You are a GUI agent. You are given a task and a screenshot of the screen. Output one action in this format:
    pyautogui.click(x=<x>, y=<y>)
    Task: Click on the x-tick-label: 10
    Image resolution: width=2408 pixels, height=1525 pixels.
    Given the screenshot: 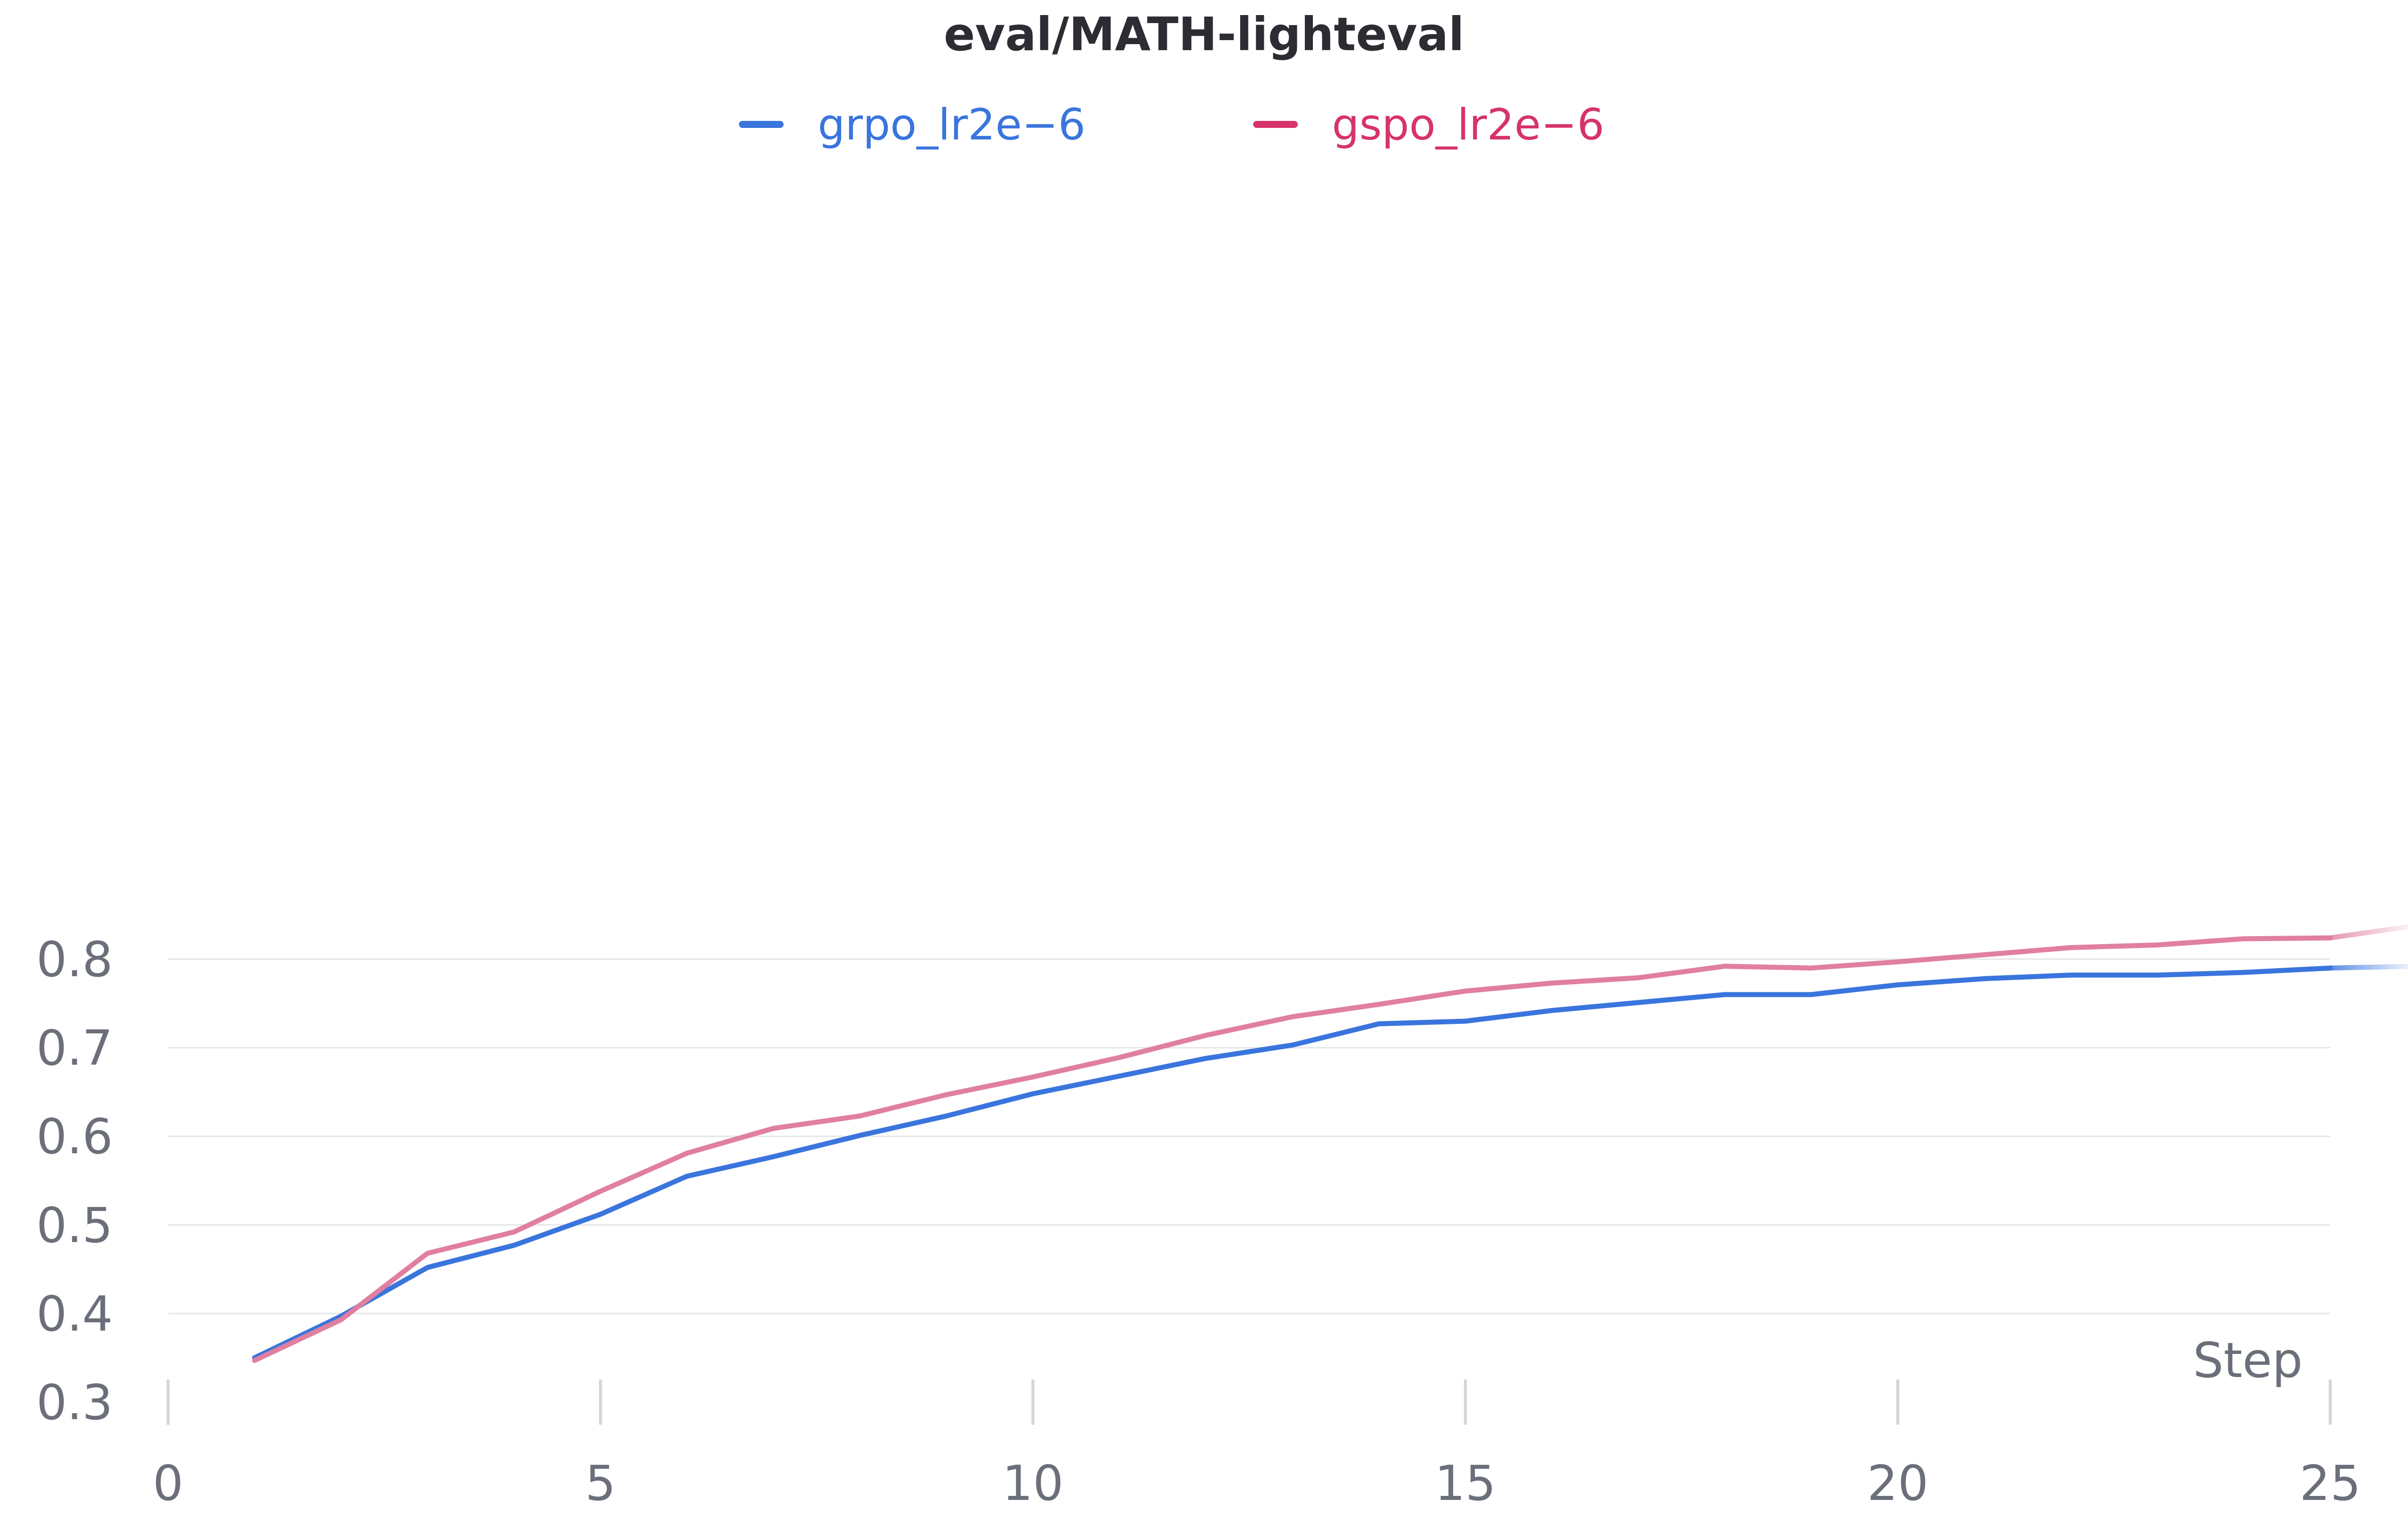 What is the action you would take?
    pyautogui.click(x=1033, y=1483)
    